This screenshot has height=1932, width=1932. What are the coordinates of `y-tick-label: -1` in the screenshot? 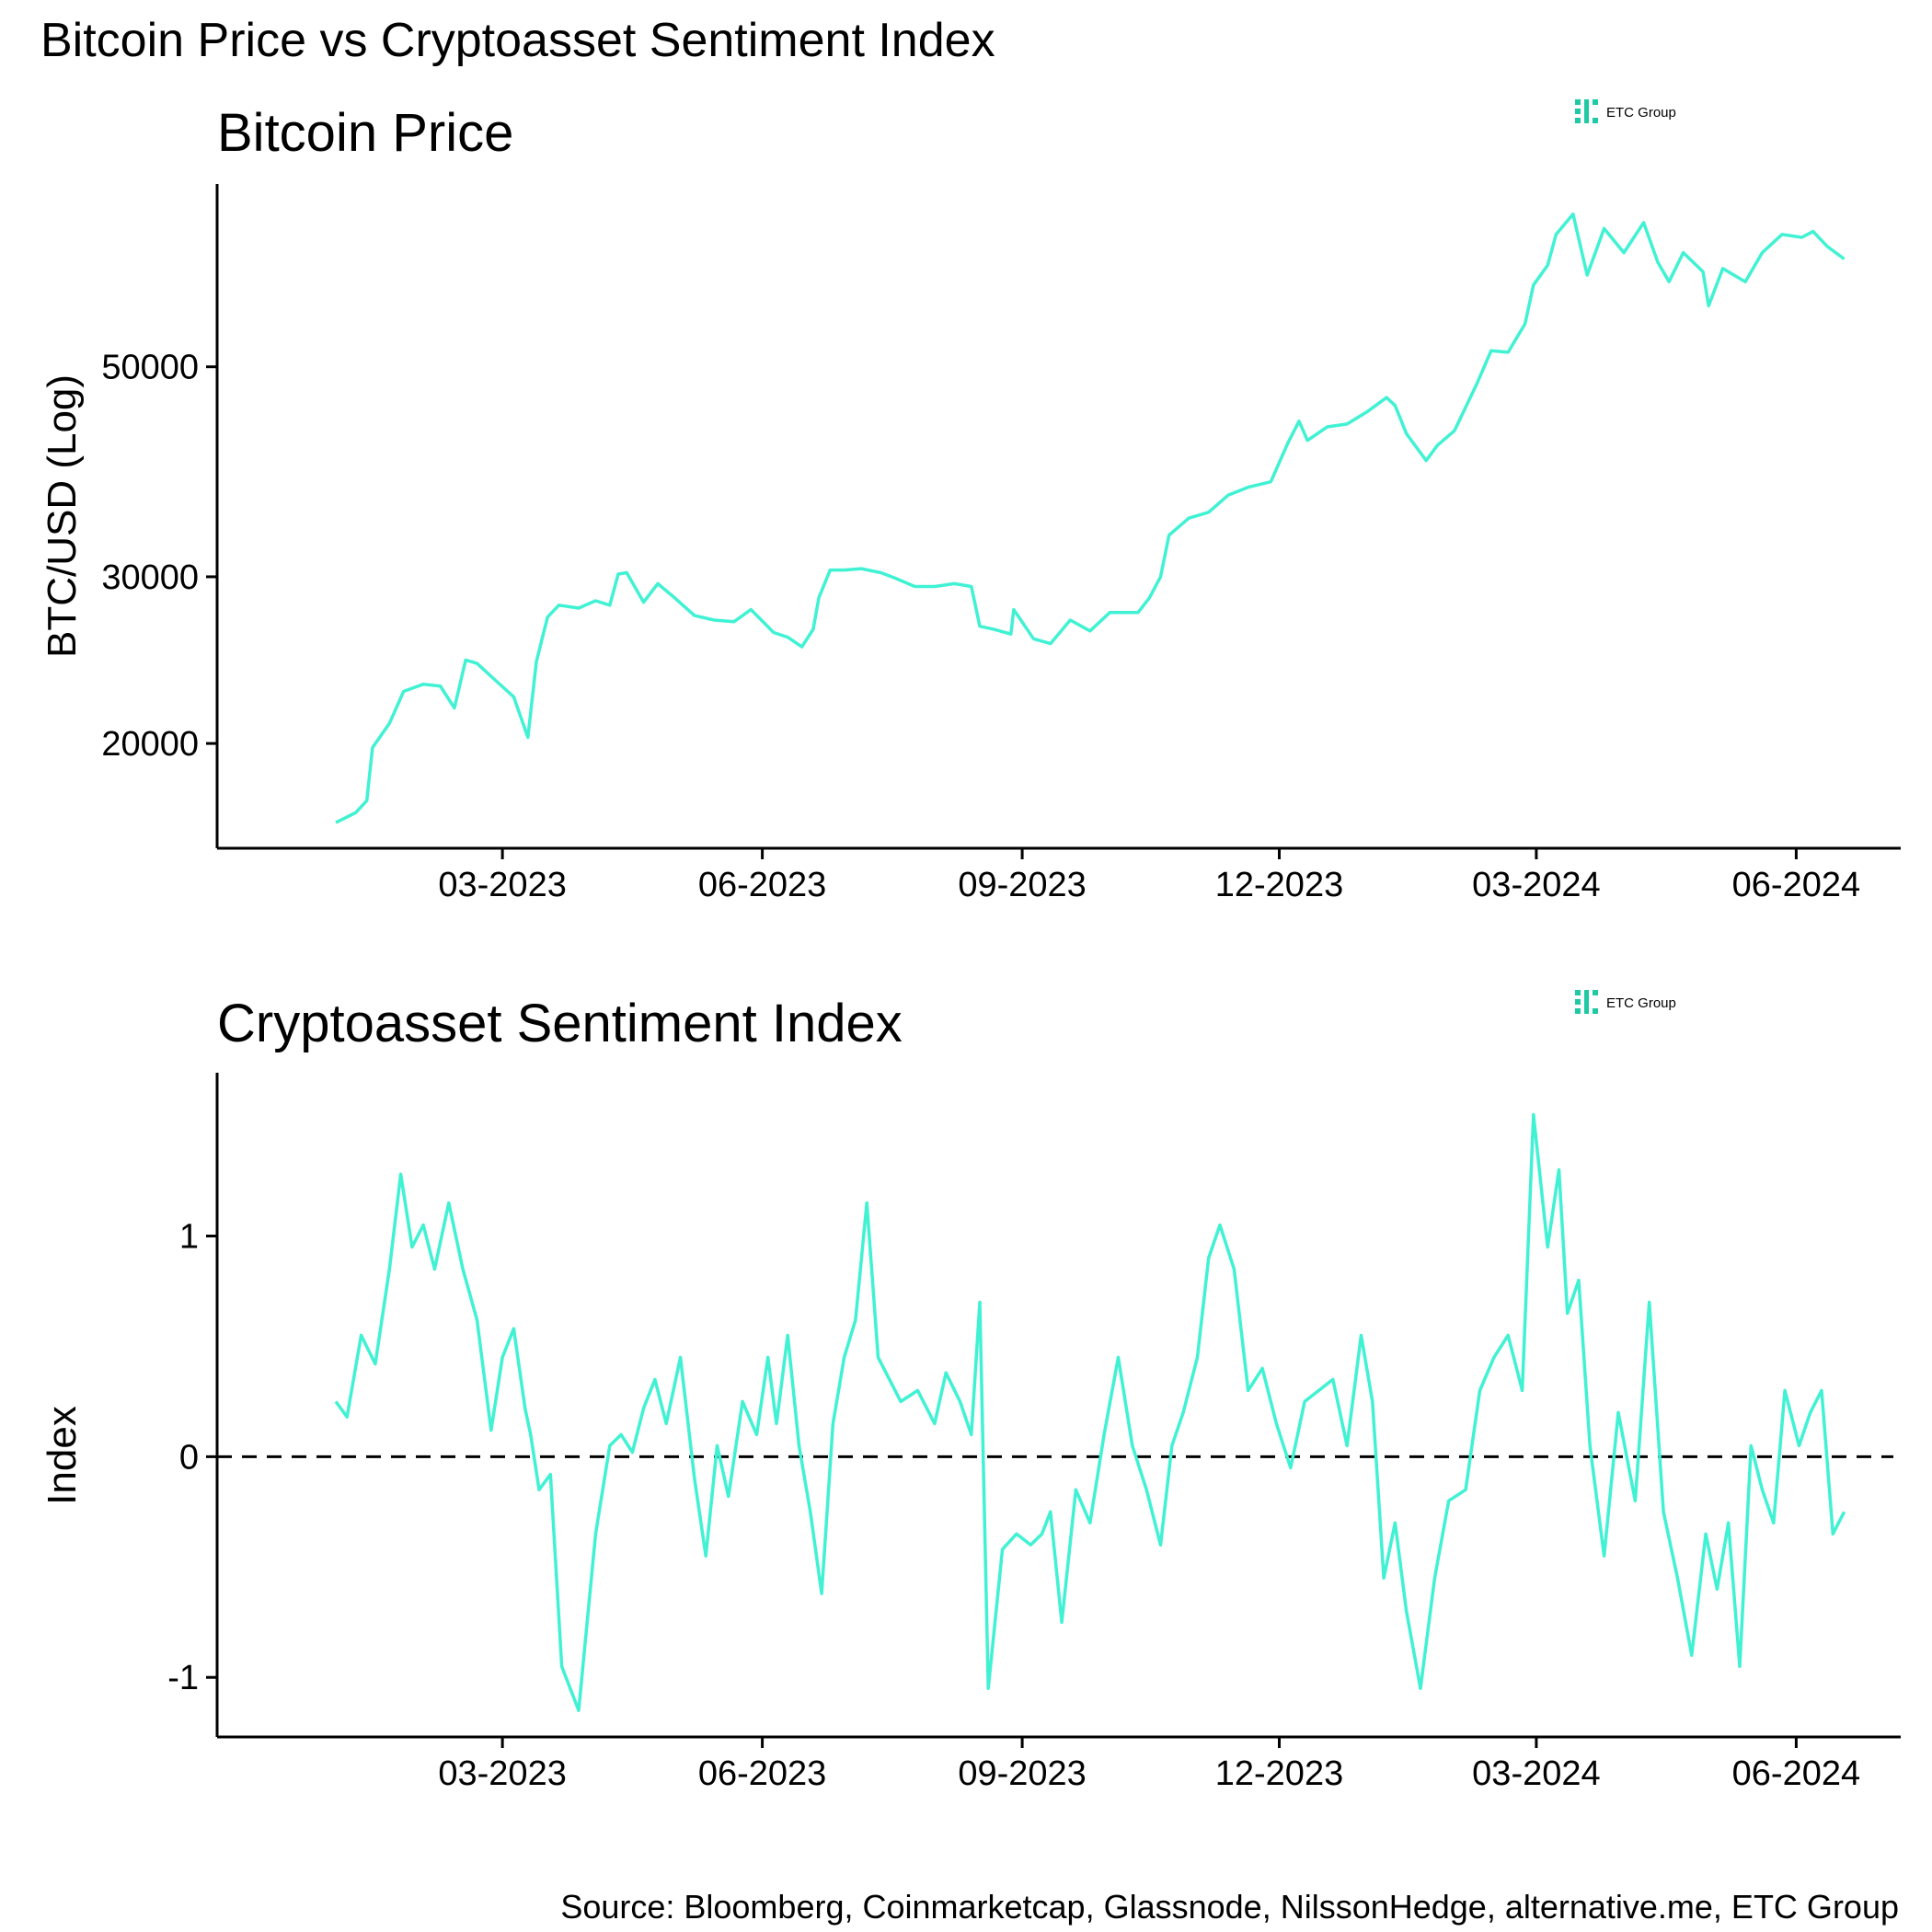 It's located at (183, 1678).